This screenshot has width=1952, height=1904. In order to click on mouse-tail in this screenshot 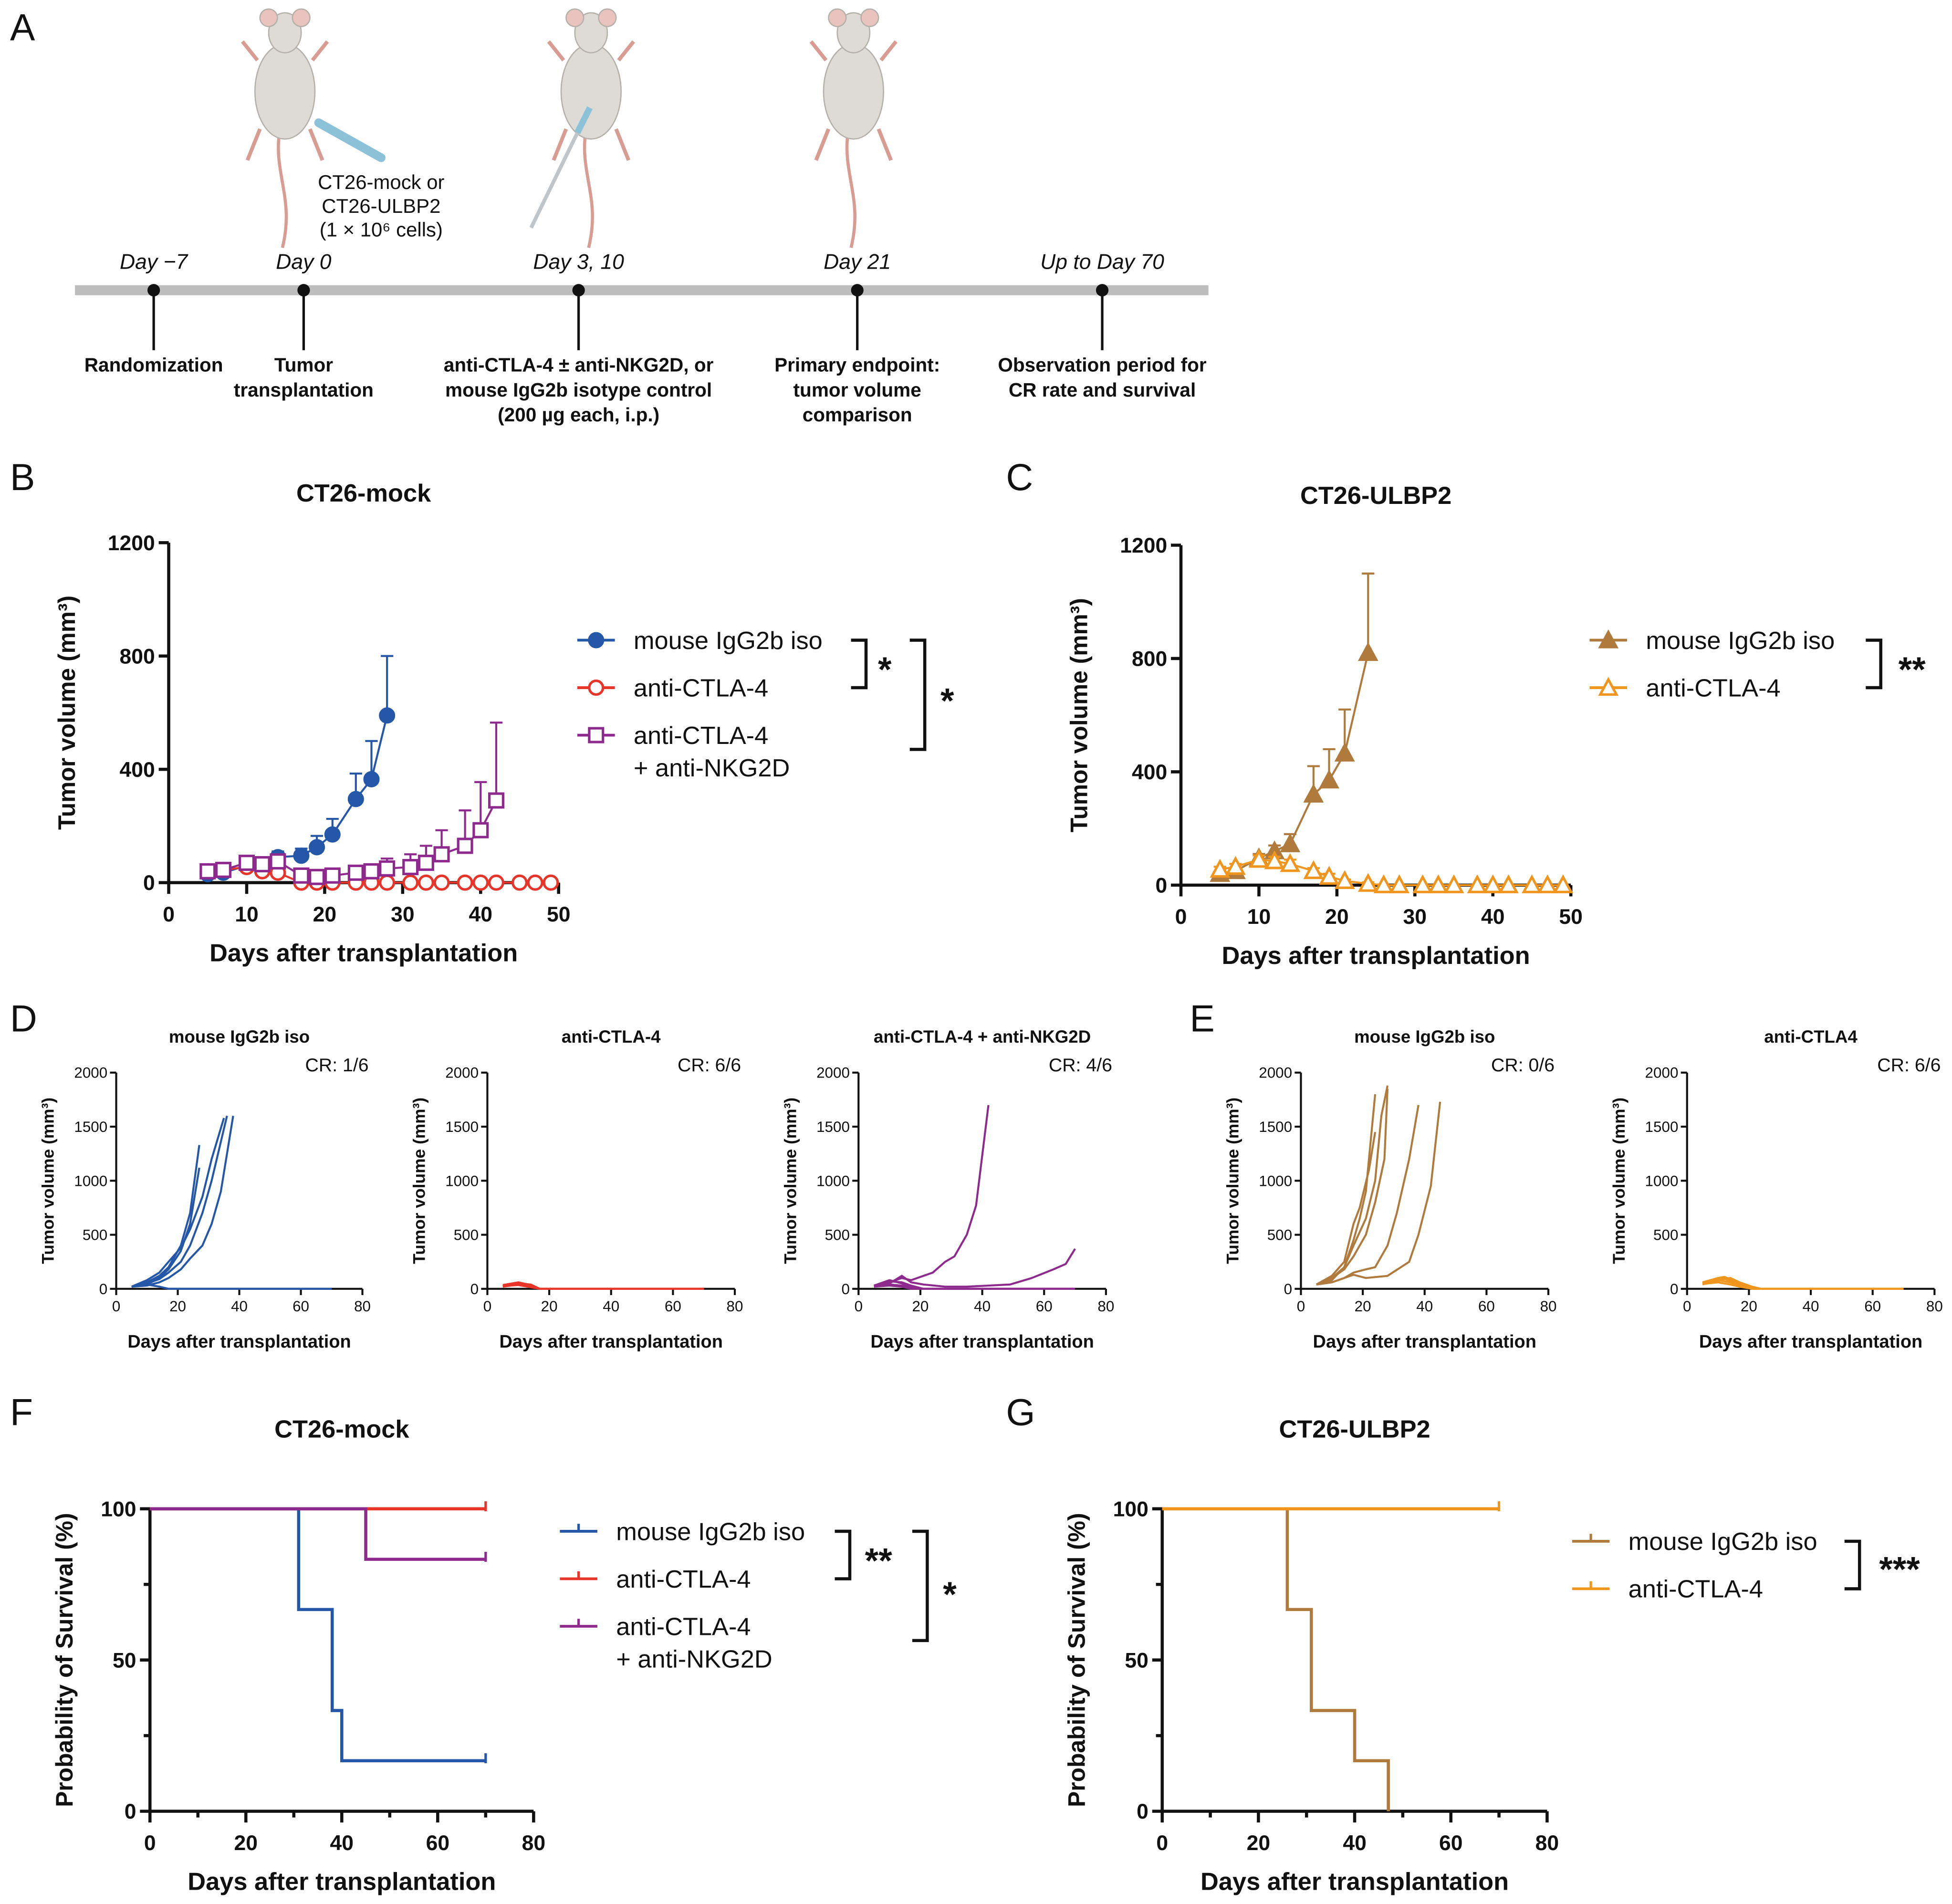, I will do `click(282, 188)`.